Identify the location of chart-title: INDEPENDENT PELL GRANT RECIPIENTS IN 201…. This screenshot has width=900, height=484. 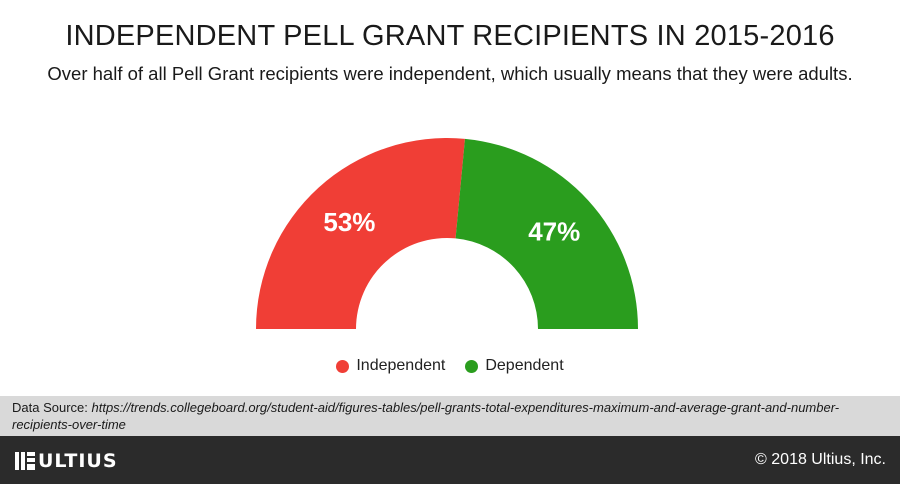
(450, 36).